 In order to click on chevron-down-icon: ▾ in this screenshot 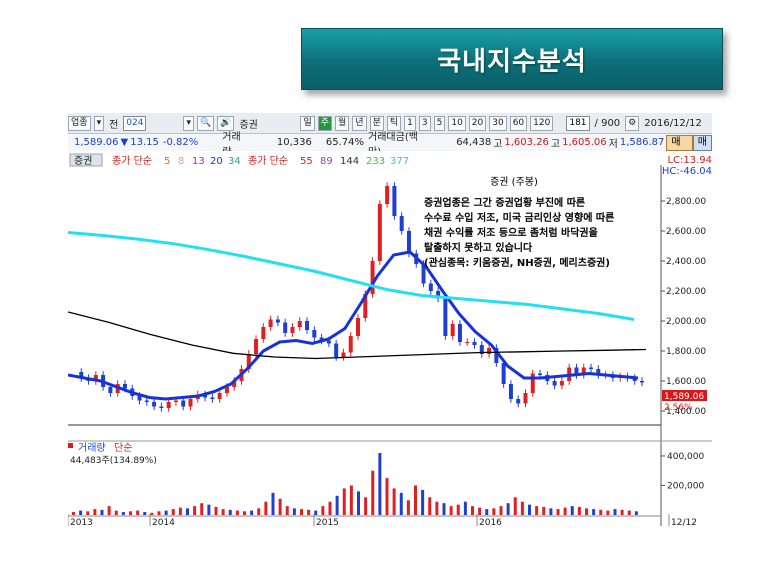, I will do `click(99, 123)`.